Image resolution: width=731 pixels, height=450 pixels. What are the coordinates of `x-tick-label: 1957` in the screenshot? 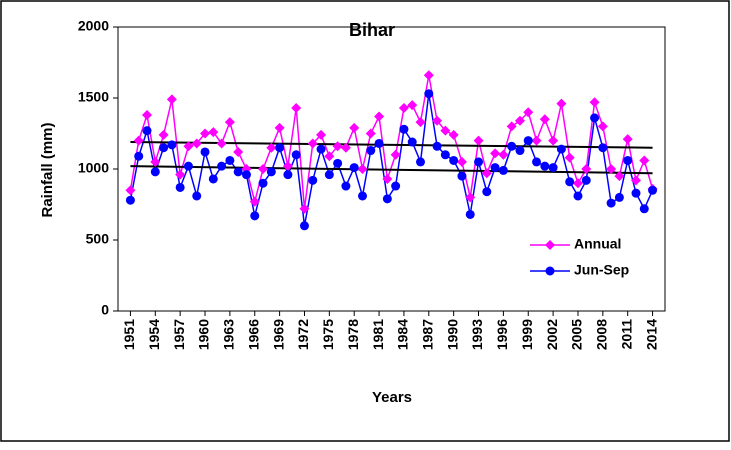 It's located at (179, 334).